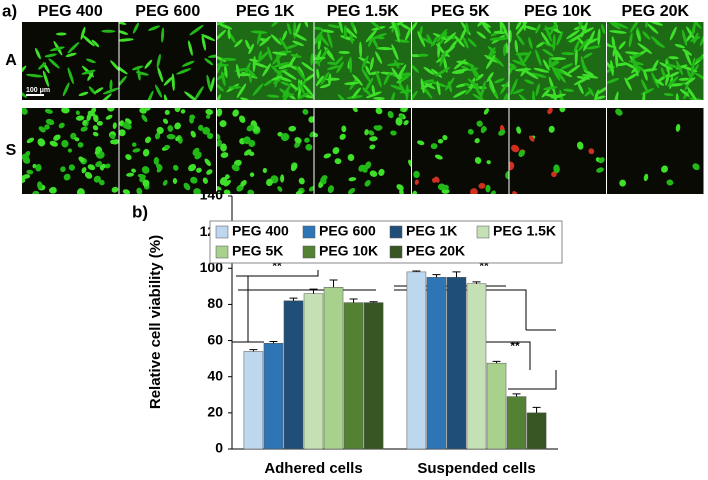 The height and width of the screenshot is (480, 708). Describe the element at coordinates (11, 150) in the screenshot. I see `row-label: S` at that location.